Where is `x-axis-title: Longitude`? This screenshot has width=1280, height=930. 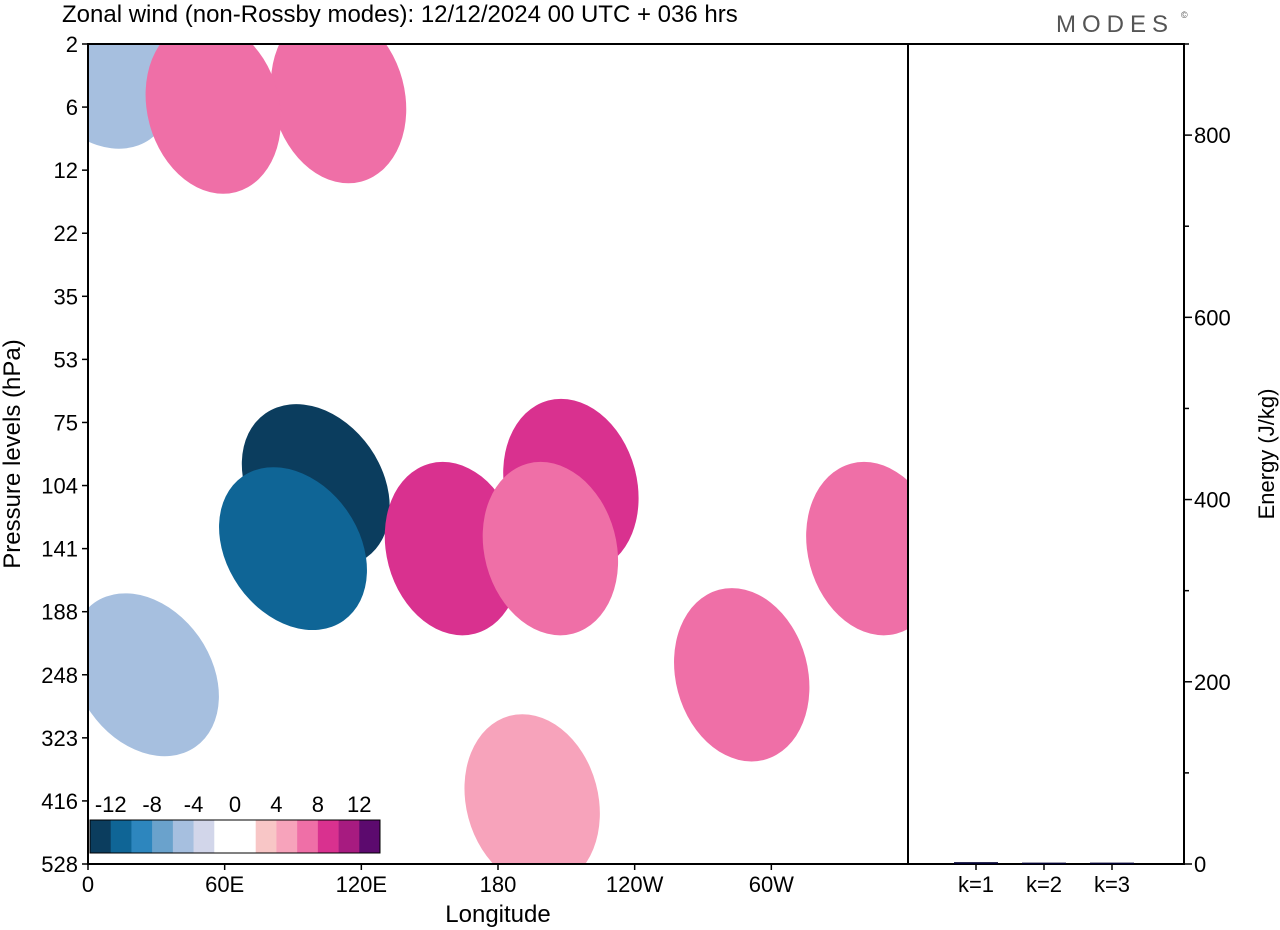
x-axis-title: Longitude is located at coordinates (497, 914).